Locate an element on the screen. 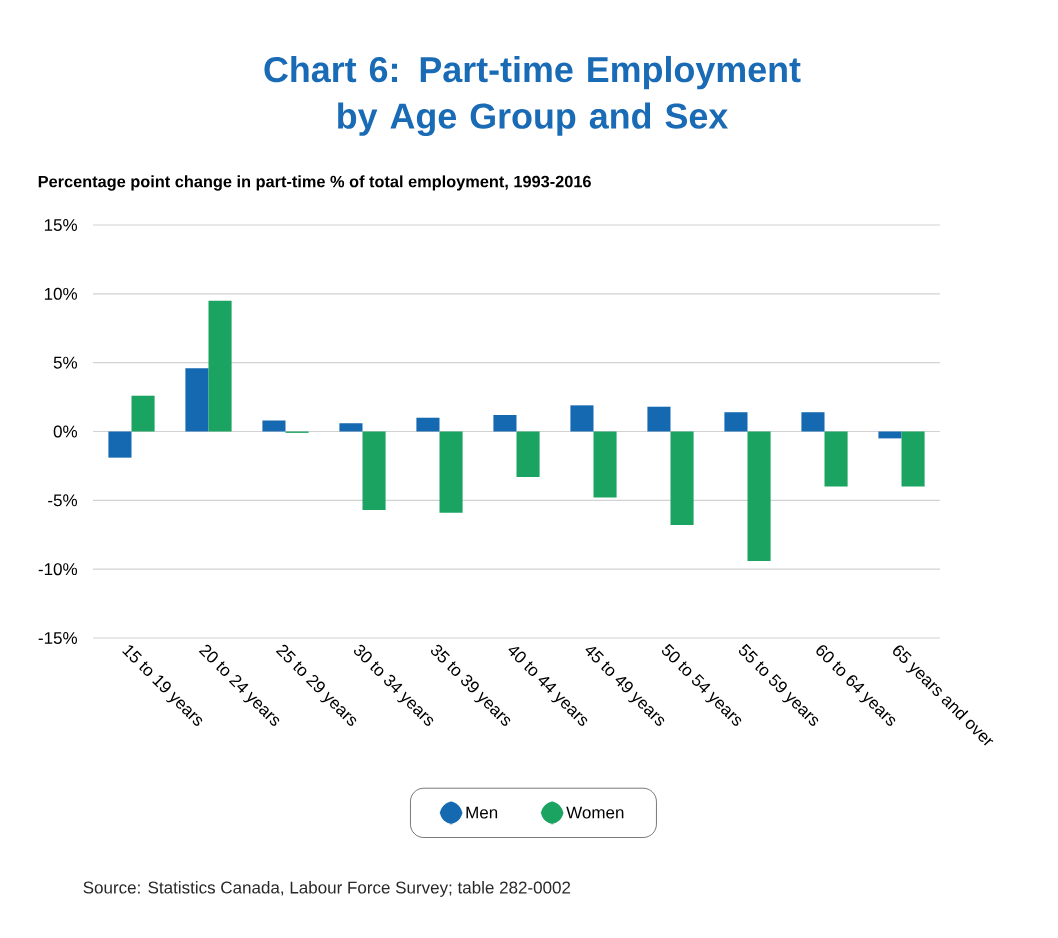  y-tick-label: -15% is located at coordinates (58, 638).